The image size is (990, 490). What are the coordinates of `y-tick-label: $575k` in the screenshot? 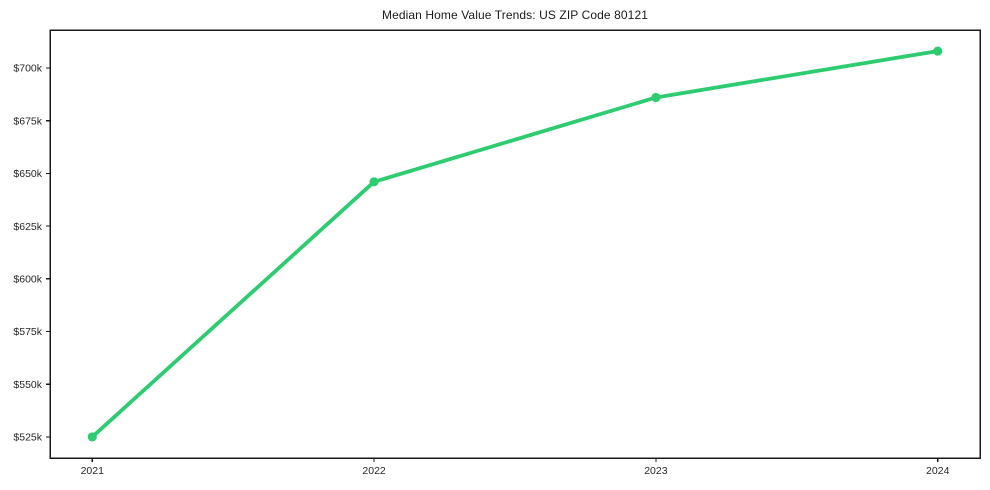 It's located at (27, 332).